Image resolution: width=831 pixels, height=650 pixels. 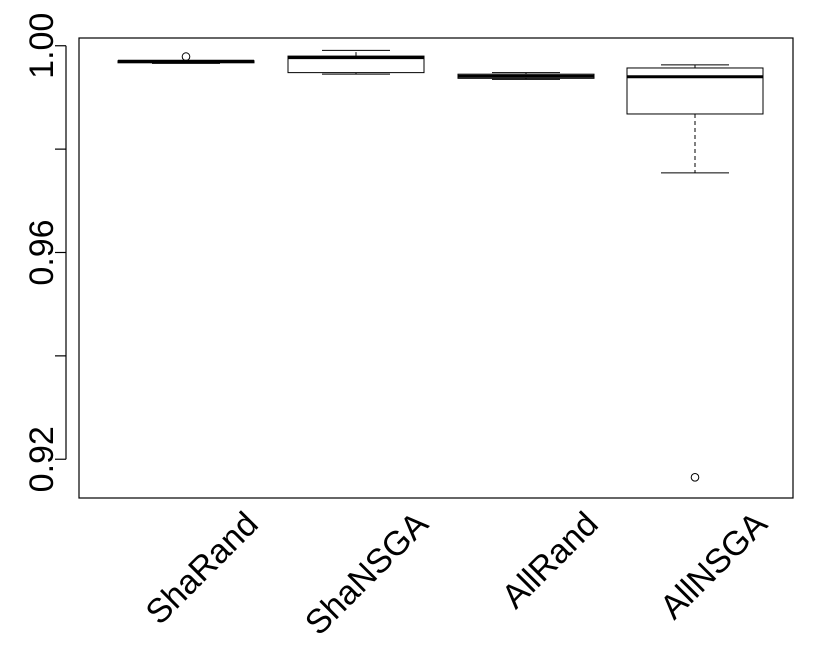 I want to click on y-axis: 0.92 0.96 1.00, so click(x=45, y=252).